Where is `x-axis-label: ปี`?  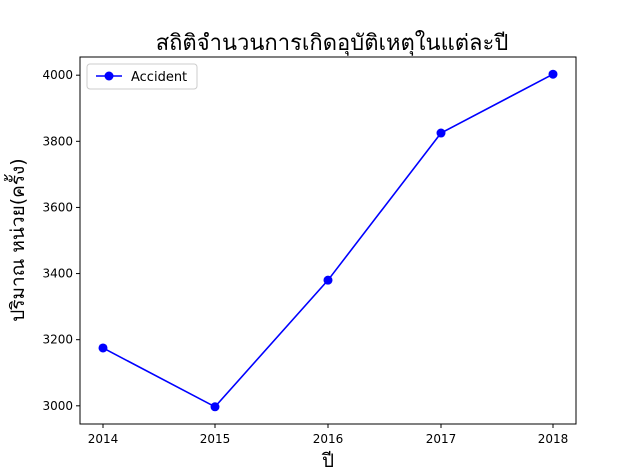 x-axis-label: ปี is located at coordinates (327, 461).